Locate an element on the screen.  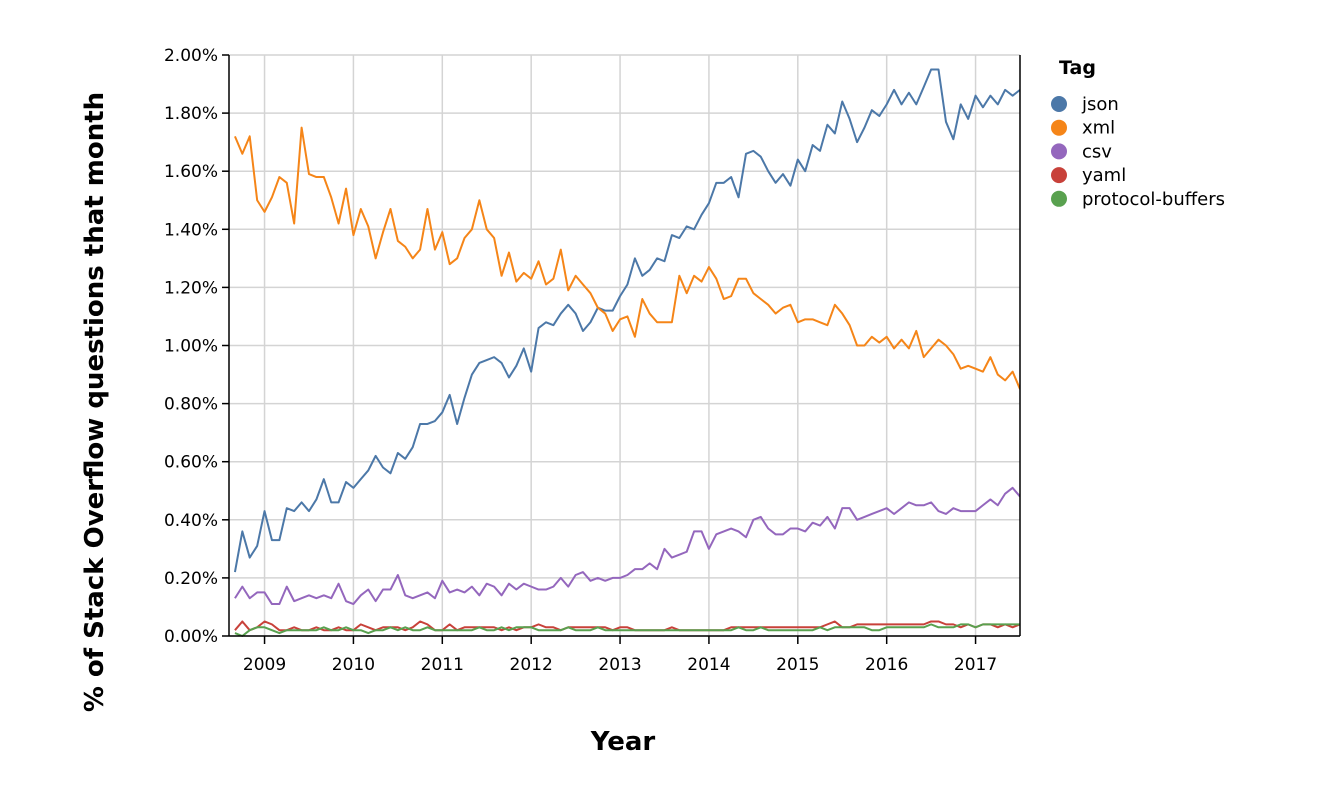
y-axis-label: % of Stack Overflow questions that month is located at coordinates (95, 402).